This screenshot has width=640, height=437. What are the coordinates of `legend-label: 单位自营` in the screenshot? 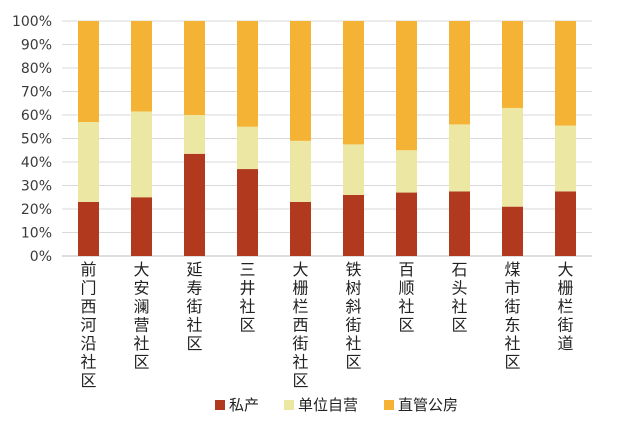 It's located at (328, 405).